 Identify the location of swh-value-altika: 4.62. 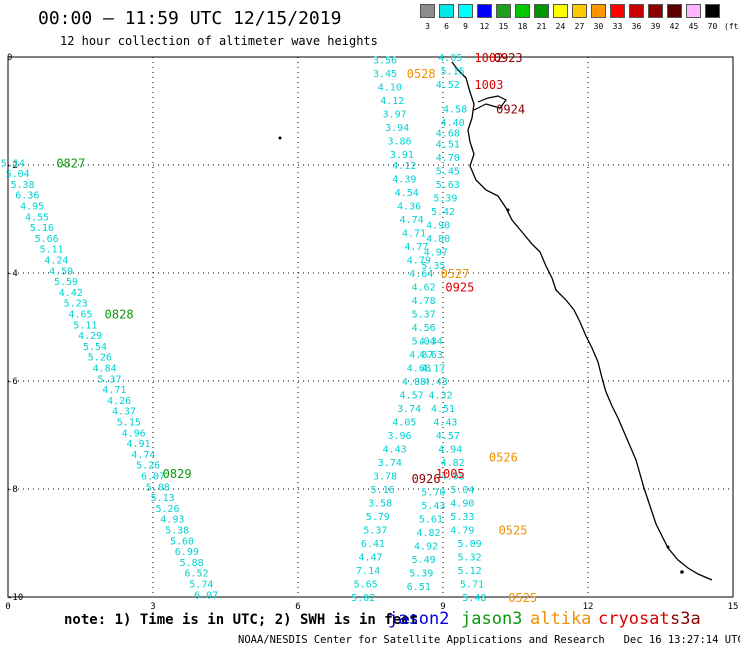
(424, 288).